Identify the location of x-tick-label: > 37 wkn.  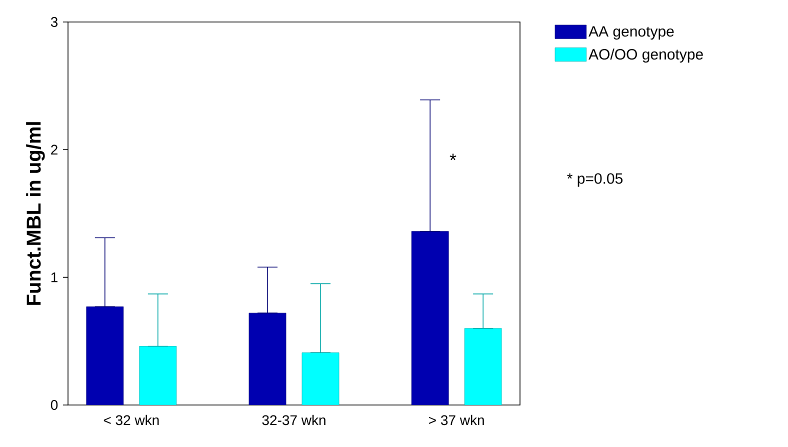
(456, 420).